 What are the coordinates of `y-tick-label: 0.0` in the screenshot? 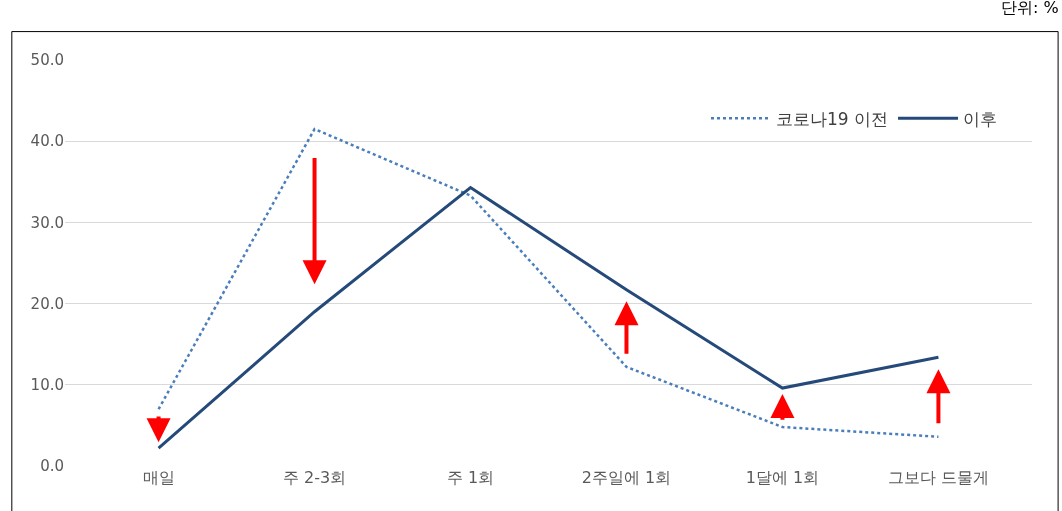 It's located at (52, 466).